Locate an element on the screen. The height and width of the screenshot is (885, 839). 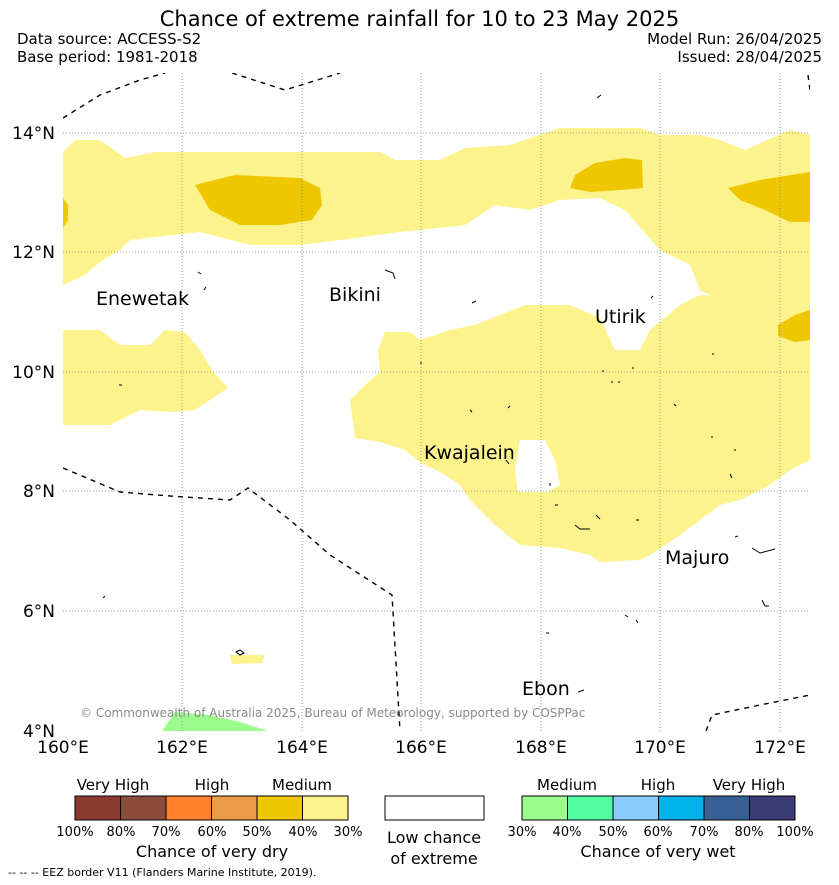
latitude-ticks: 14°N 12°N 10°N 8°N 6°N 4°N is located at coordinates (33, 433).